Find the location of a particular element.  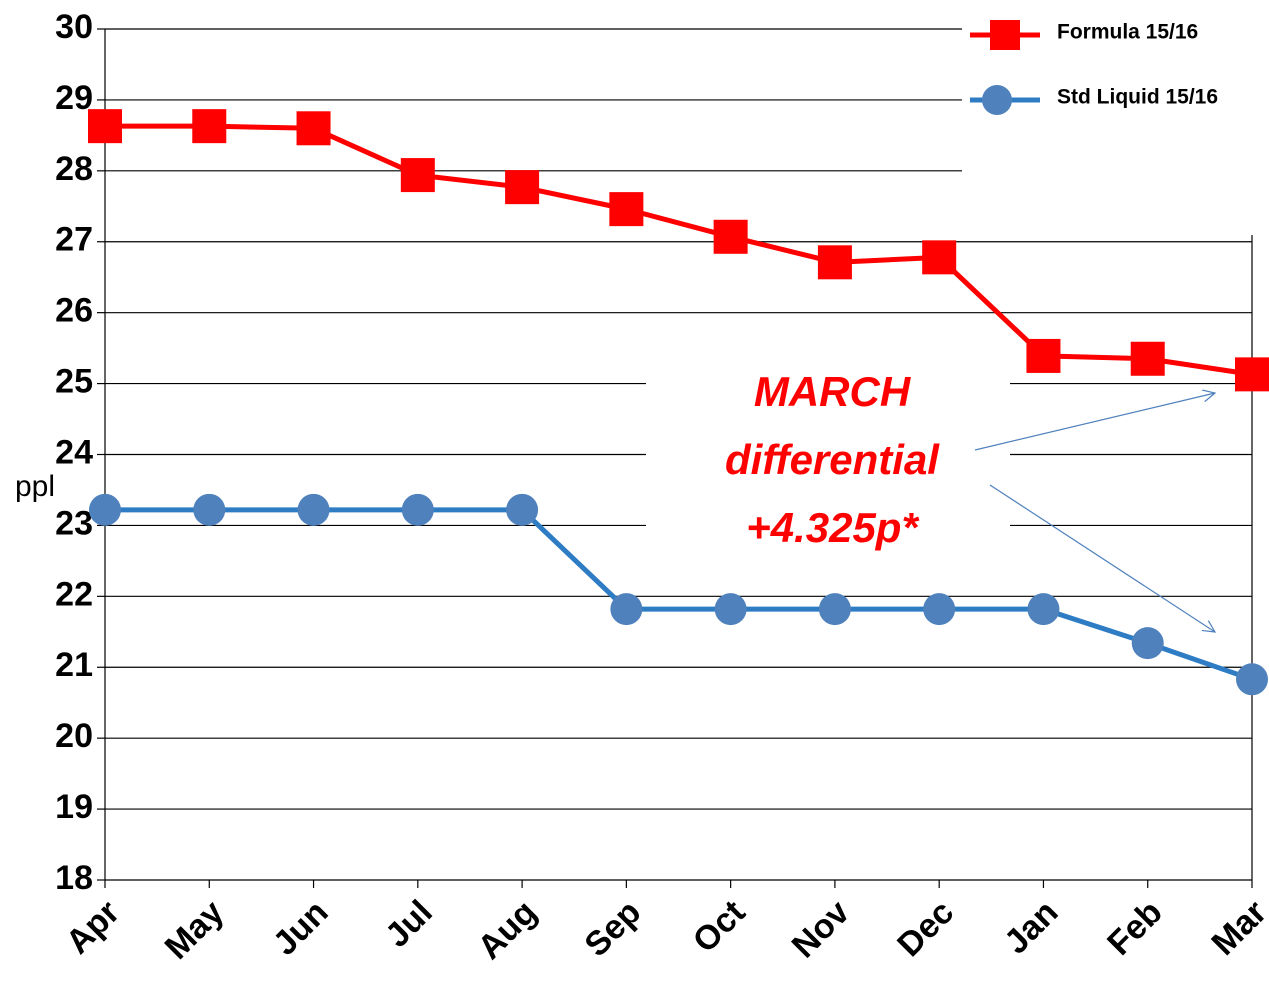

x-tick-label: Jan is located at coordinates (1031, 927).